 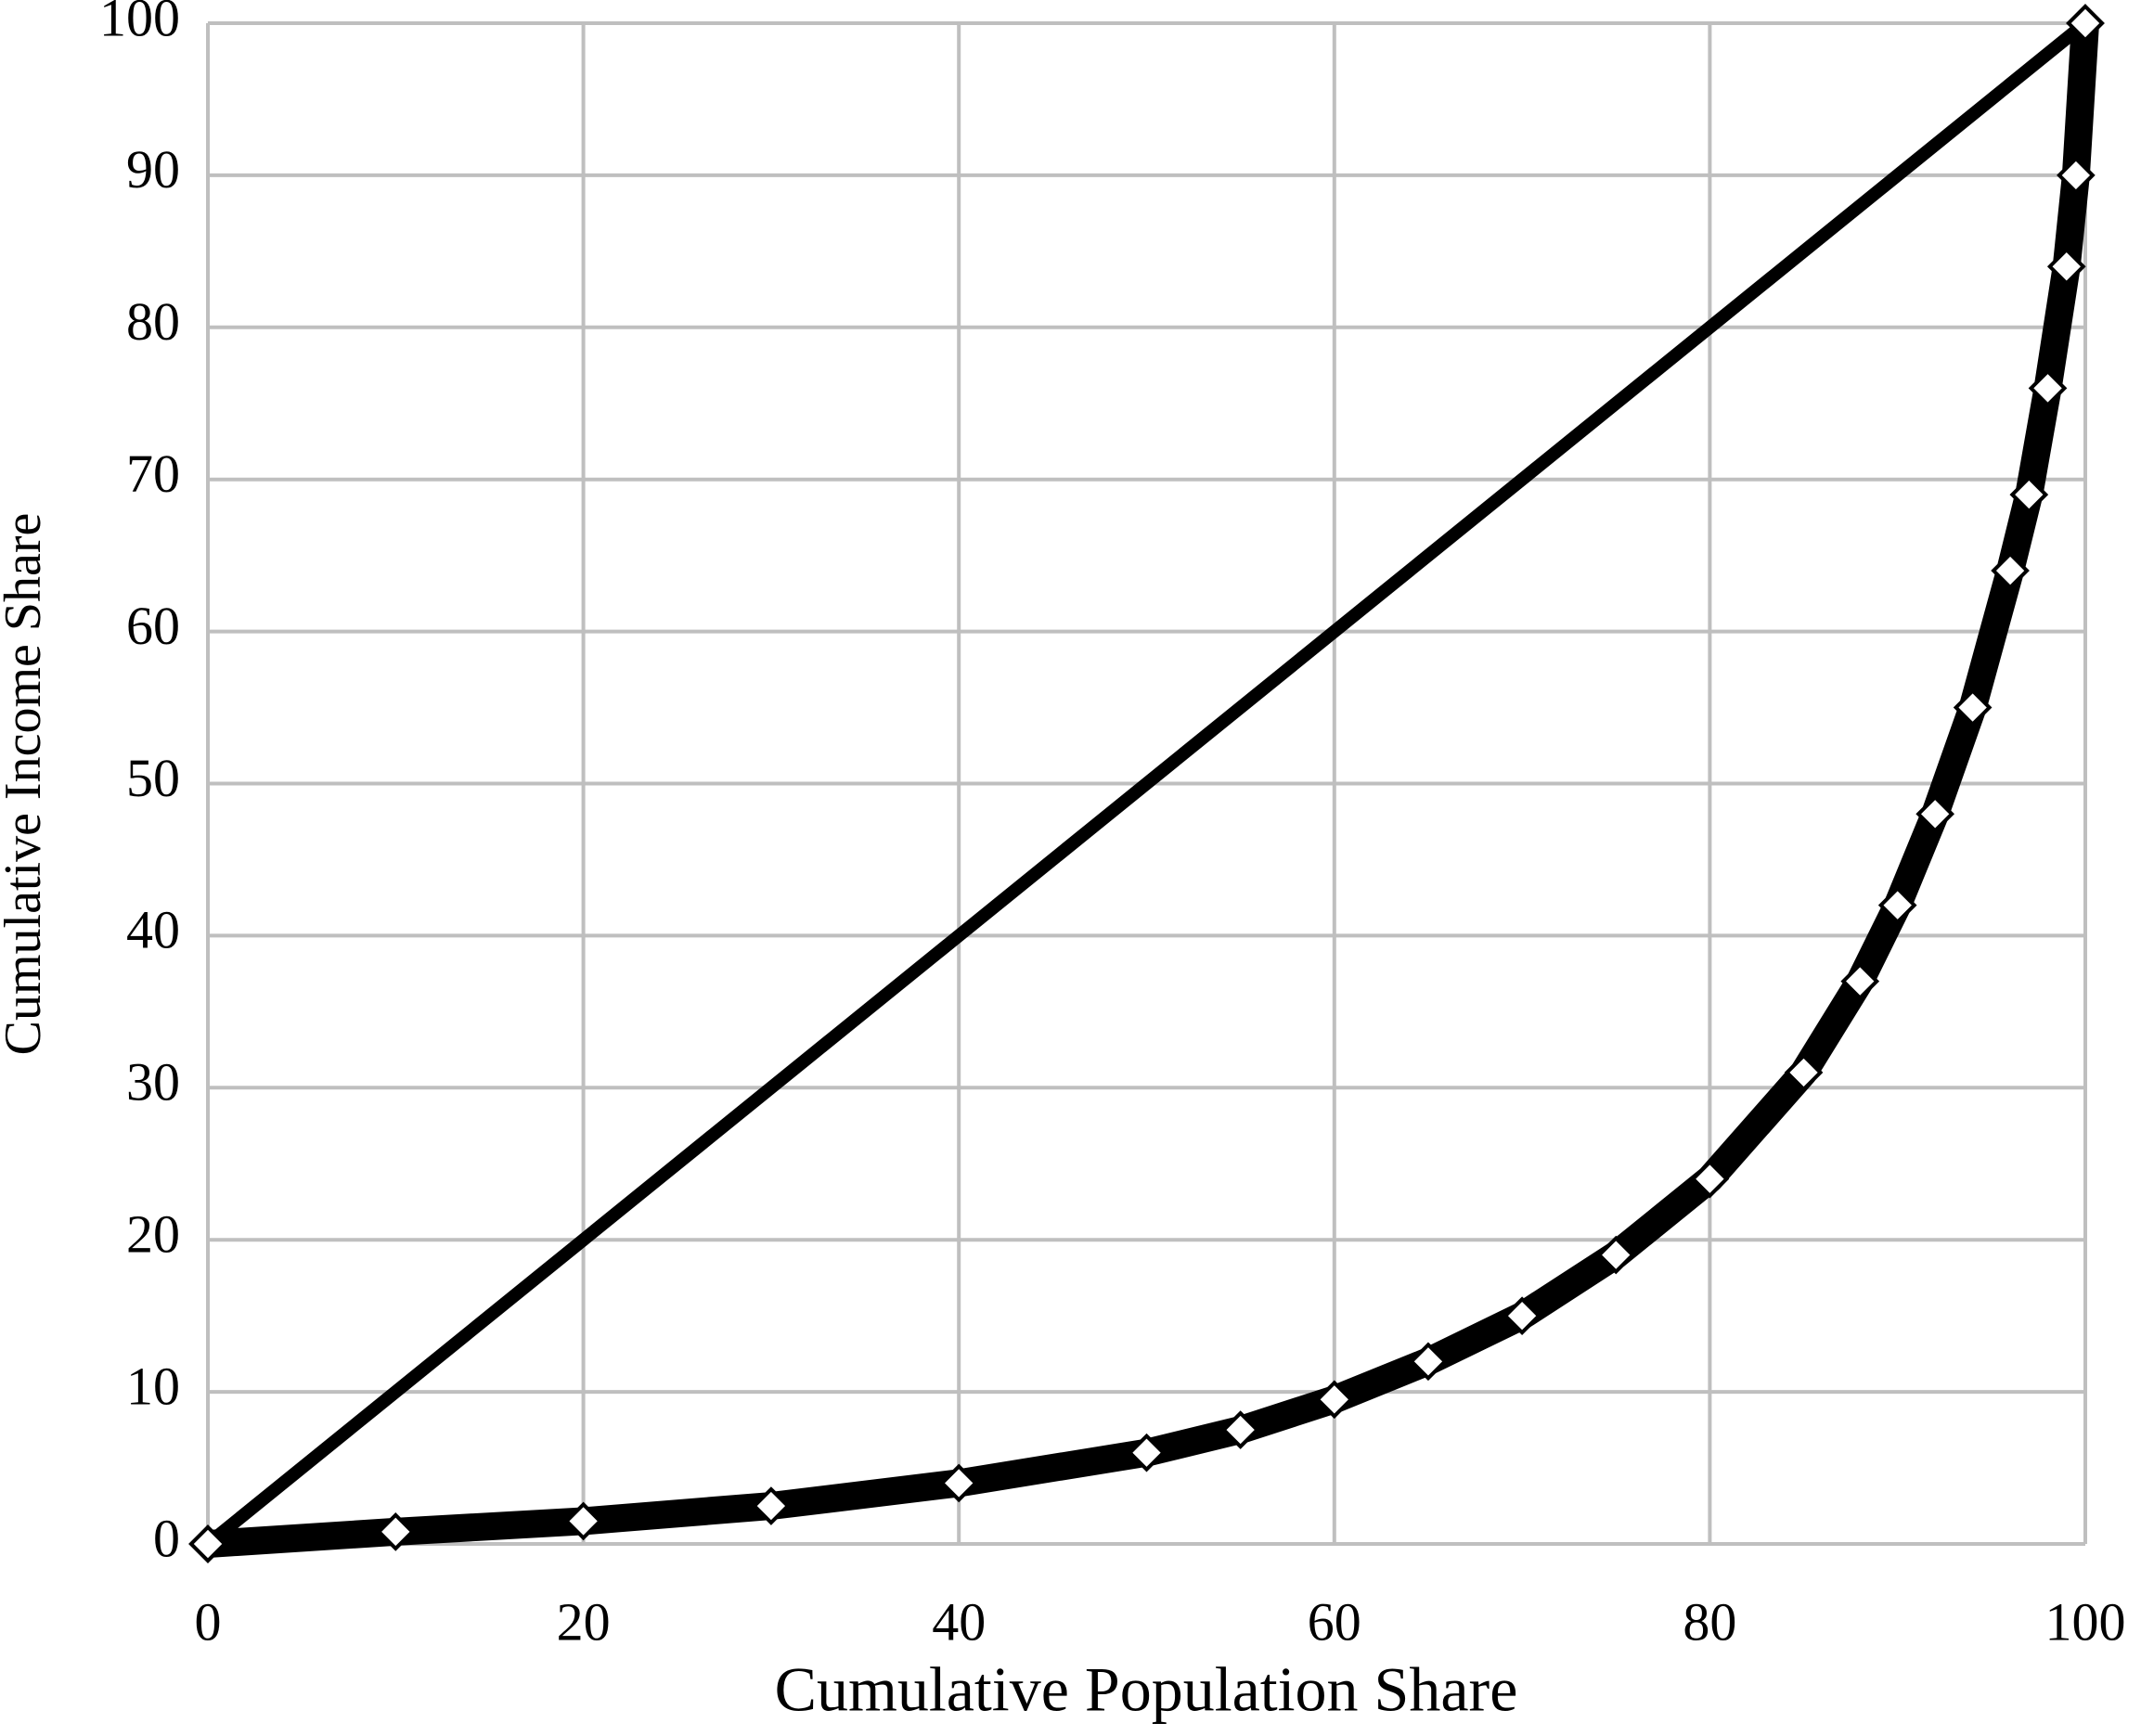 What do you see at coordinates (153, 626) in the screenshot?
I see `y-tick-label: 60` at bounding box center [153, 626].